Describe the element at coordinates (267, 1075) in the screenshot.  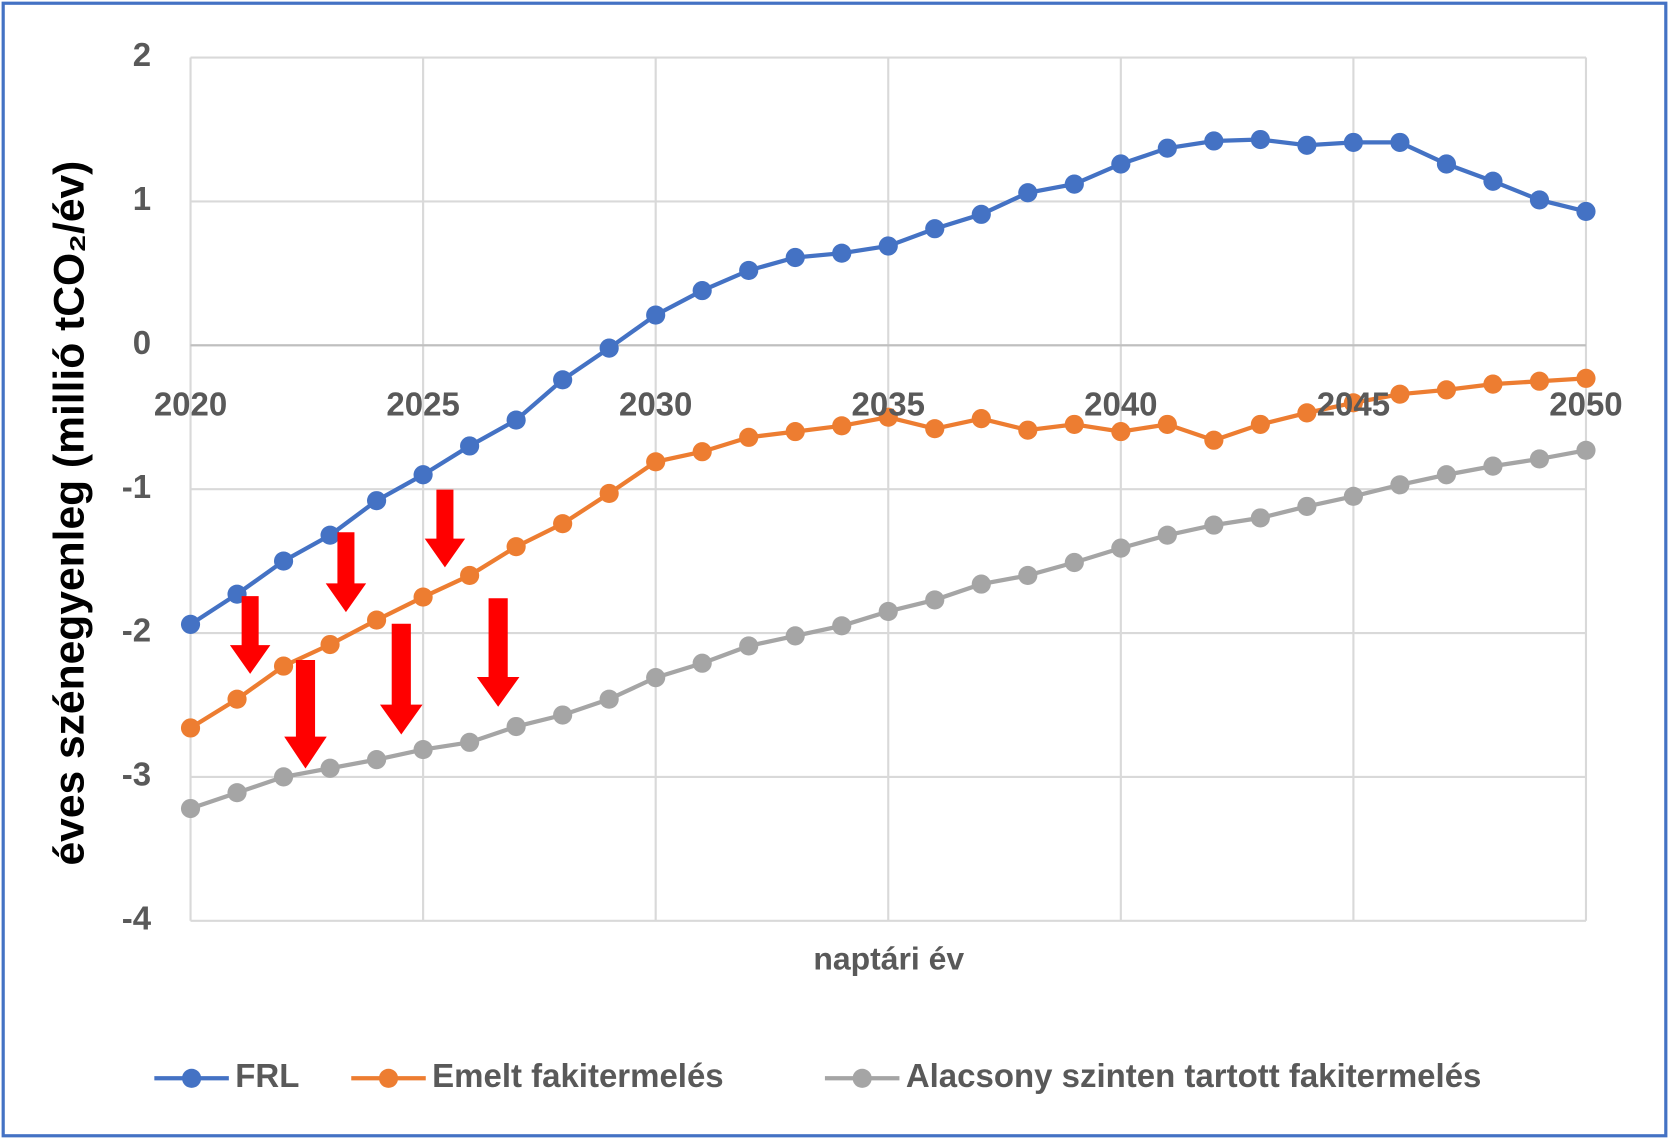
I see `legend-label: FRL` at that location.